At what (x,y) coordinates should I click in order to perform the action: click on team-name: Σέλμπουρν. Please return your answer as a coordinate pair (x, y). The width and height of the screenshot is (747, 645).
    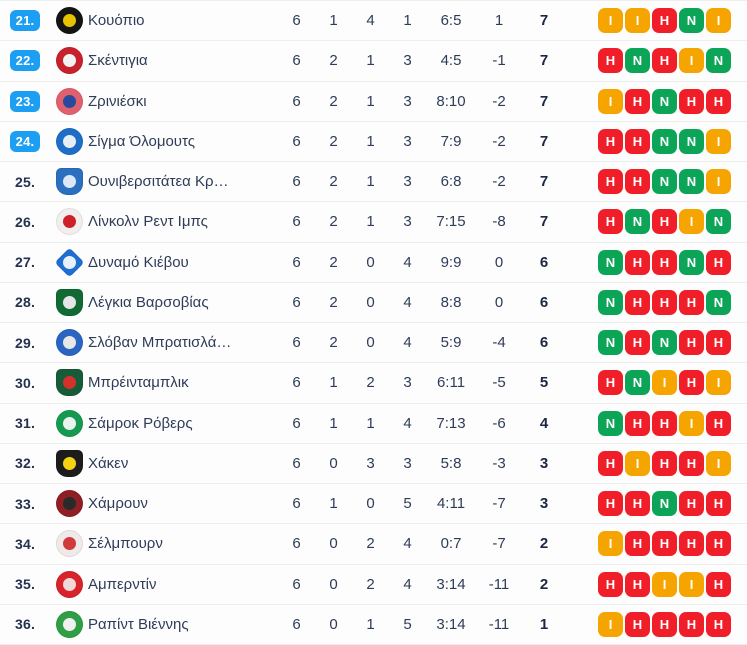
    Looking at the image, I should click on (125, 544).